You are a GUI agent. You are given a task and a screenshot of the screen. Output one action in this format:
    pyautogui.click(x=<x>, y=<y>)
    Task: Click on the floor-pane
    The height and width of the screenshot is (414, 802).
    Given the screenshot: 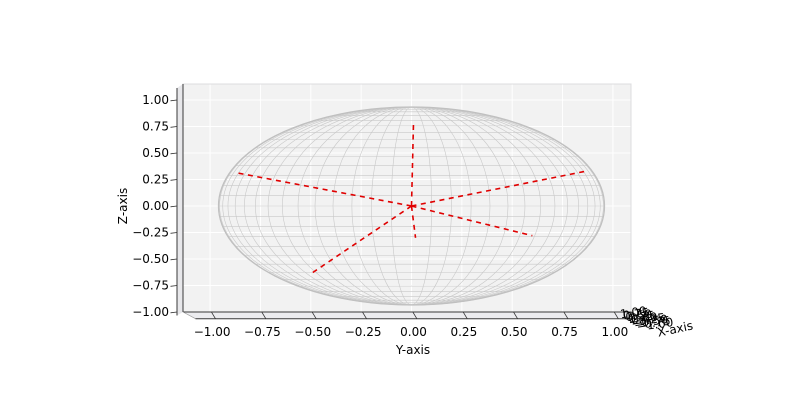 What is the action you would take?
    pyautogui.click(x=413, y=315)
    